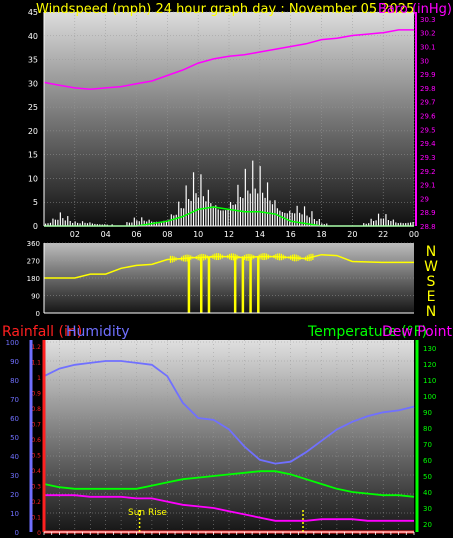  Describe the element at coordinates (33, 12) in the screenshot. I see `wind-y-tick-label: 45` at that location.